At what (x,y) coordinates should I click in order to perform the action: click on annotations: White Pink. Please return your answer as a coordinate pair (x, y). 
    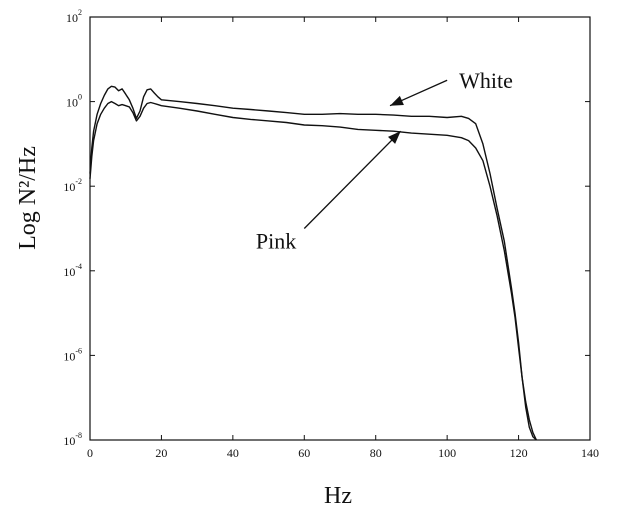
    Looking at the image, I should click on (384, 160).